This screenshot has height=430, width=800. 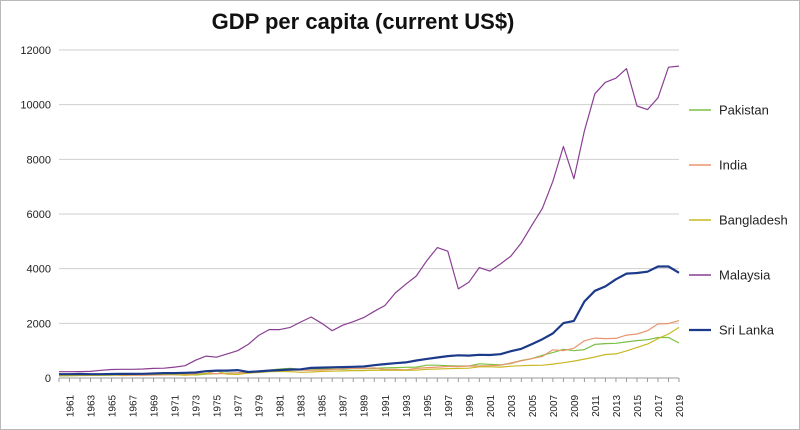 What do you see at coordinates (617, 405) in the screenshot?
I see `x-tick-label: 2013` at bounding box center [617, 405].